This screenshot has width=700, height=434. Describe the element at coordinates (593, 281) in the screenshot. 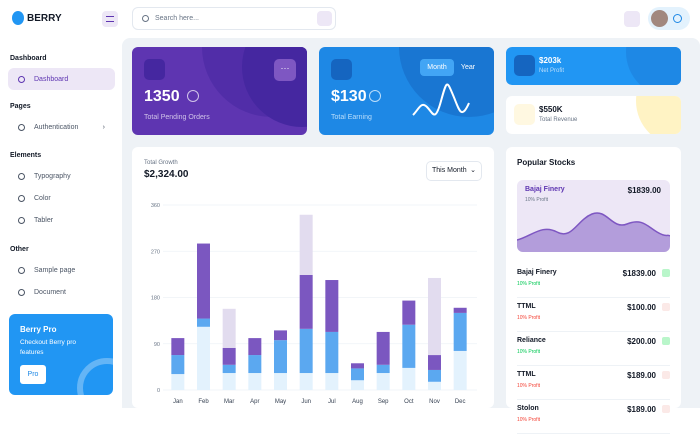

I see `stock-row: Bajaj Finery $1839.00 10% Profit` at that location.